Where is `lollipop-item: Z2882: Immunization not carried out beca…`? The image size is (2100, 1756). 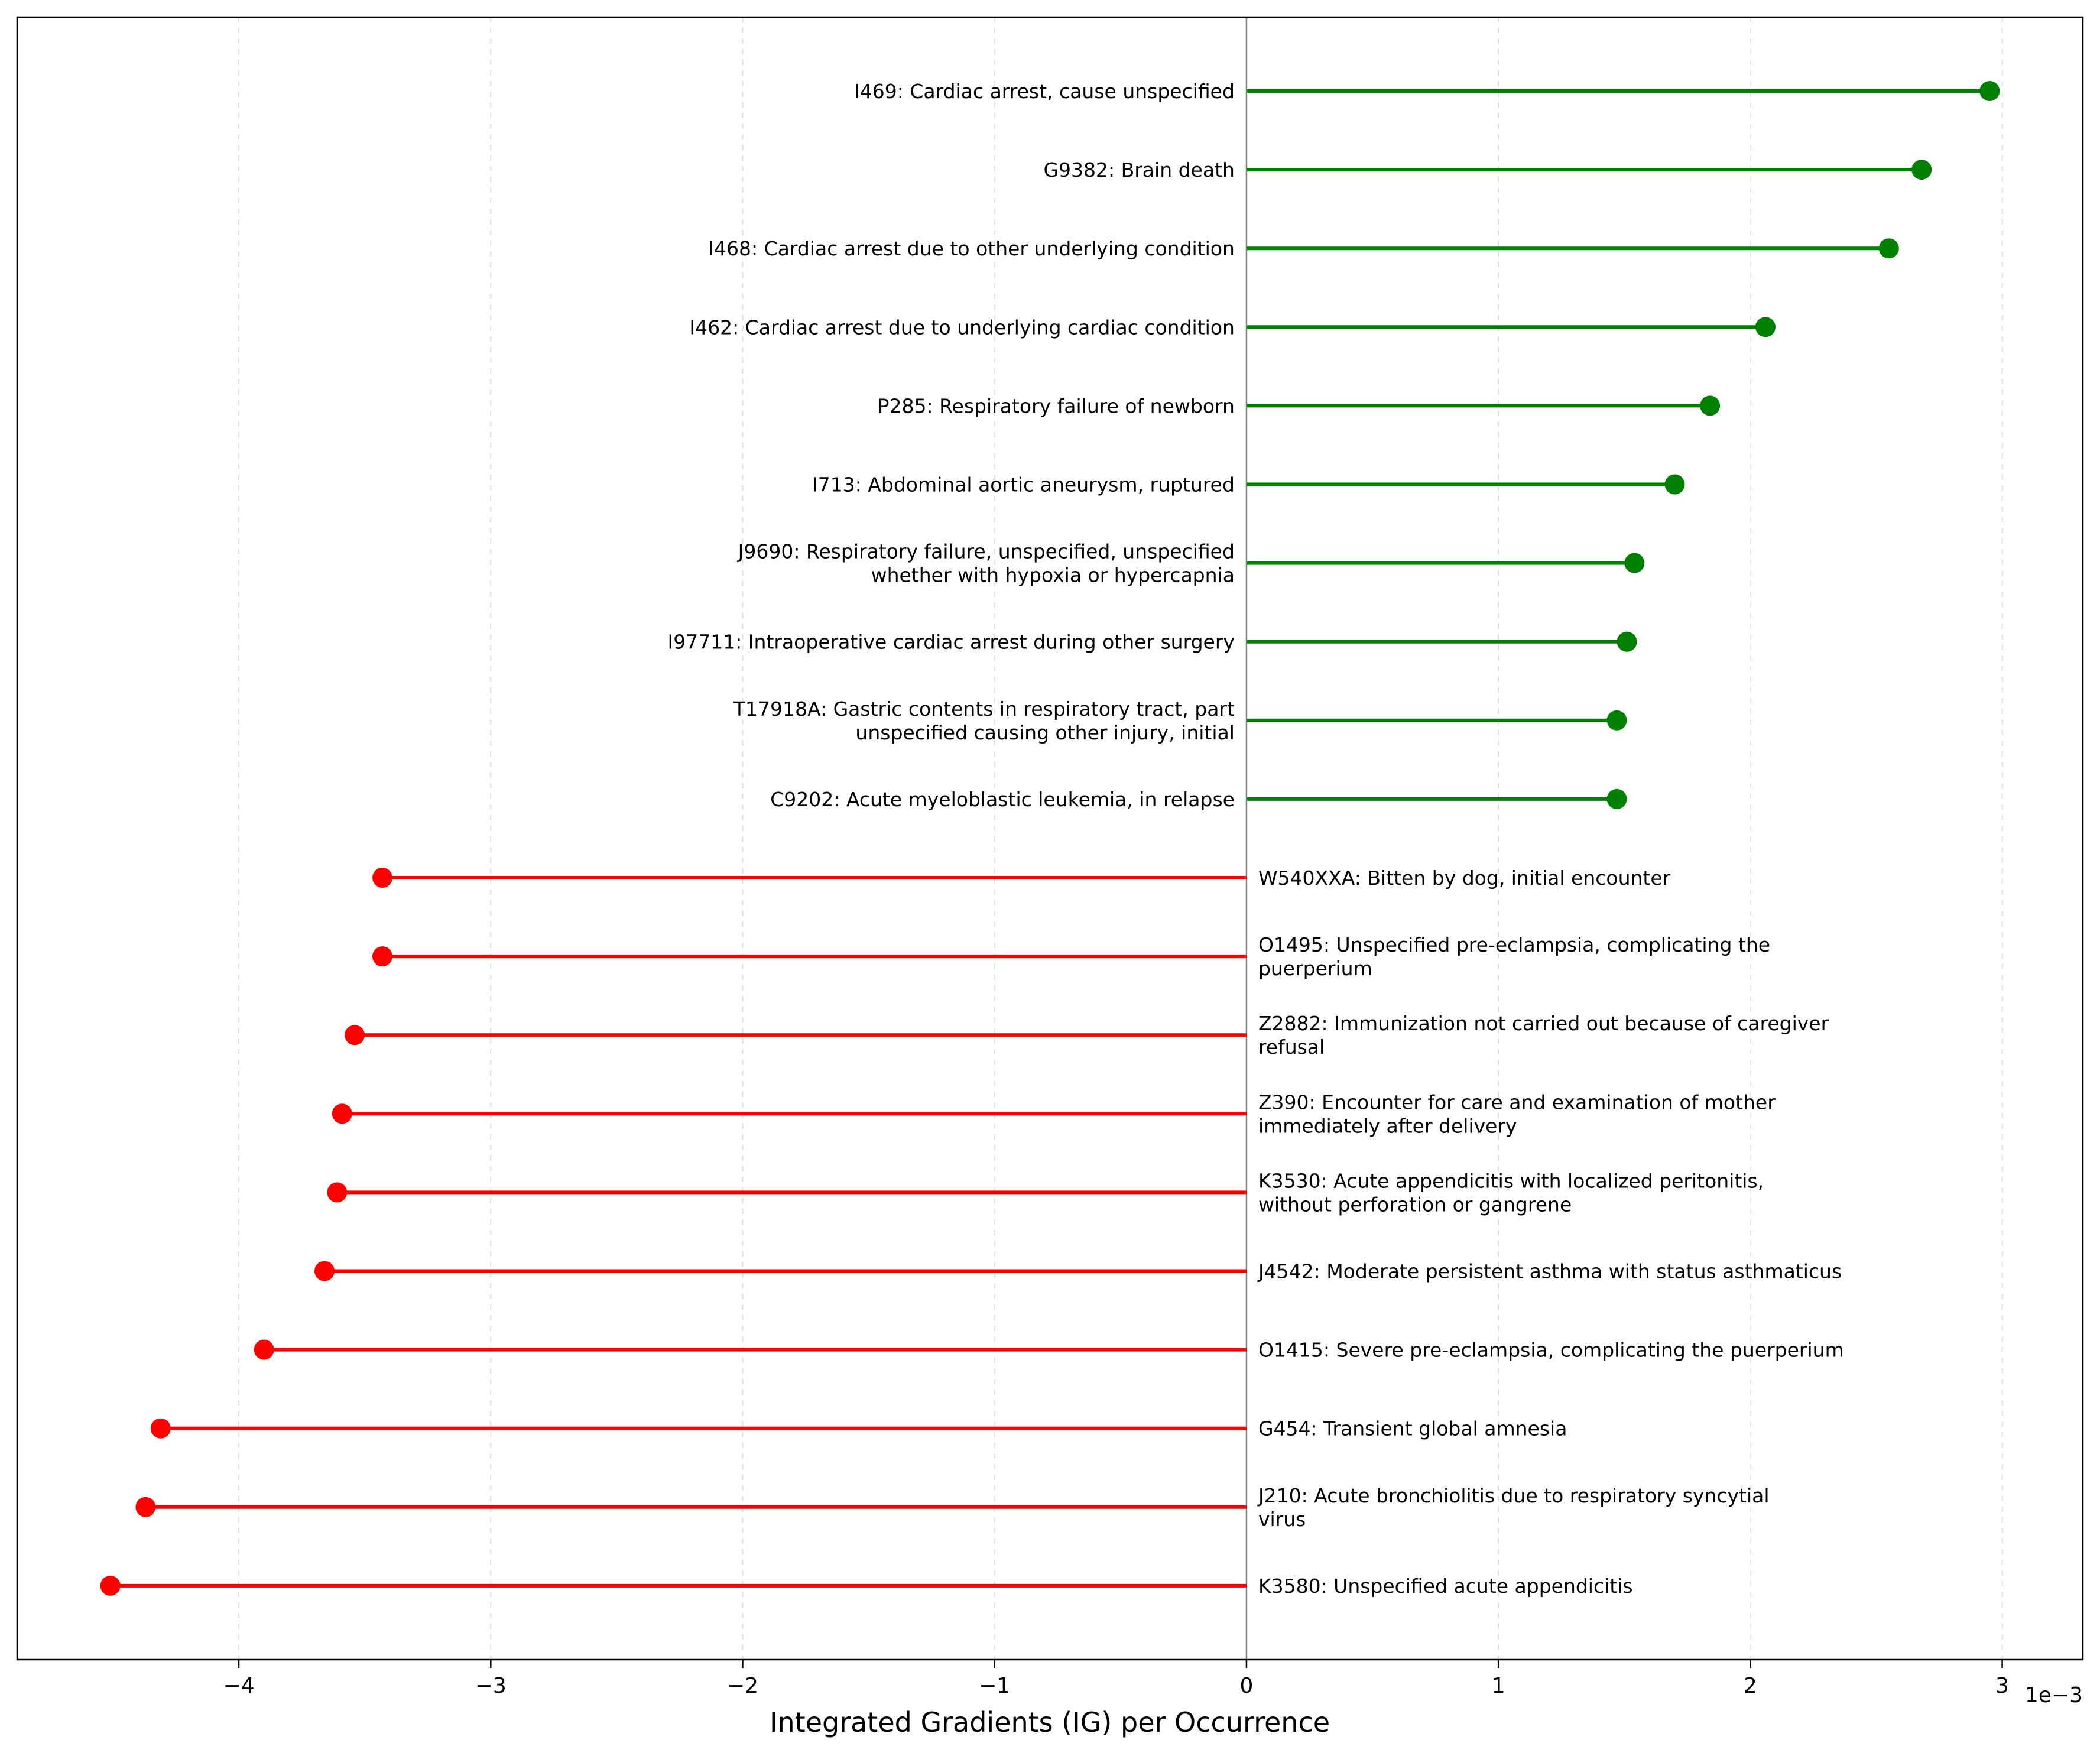 lollipop-item: Z2882: Immunization not carried out beca… is located at coordinates (1087, 1035).